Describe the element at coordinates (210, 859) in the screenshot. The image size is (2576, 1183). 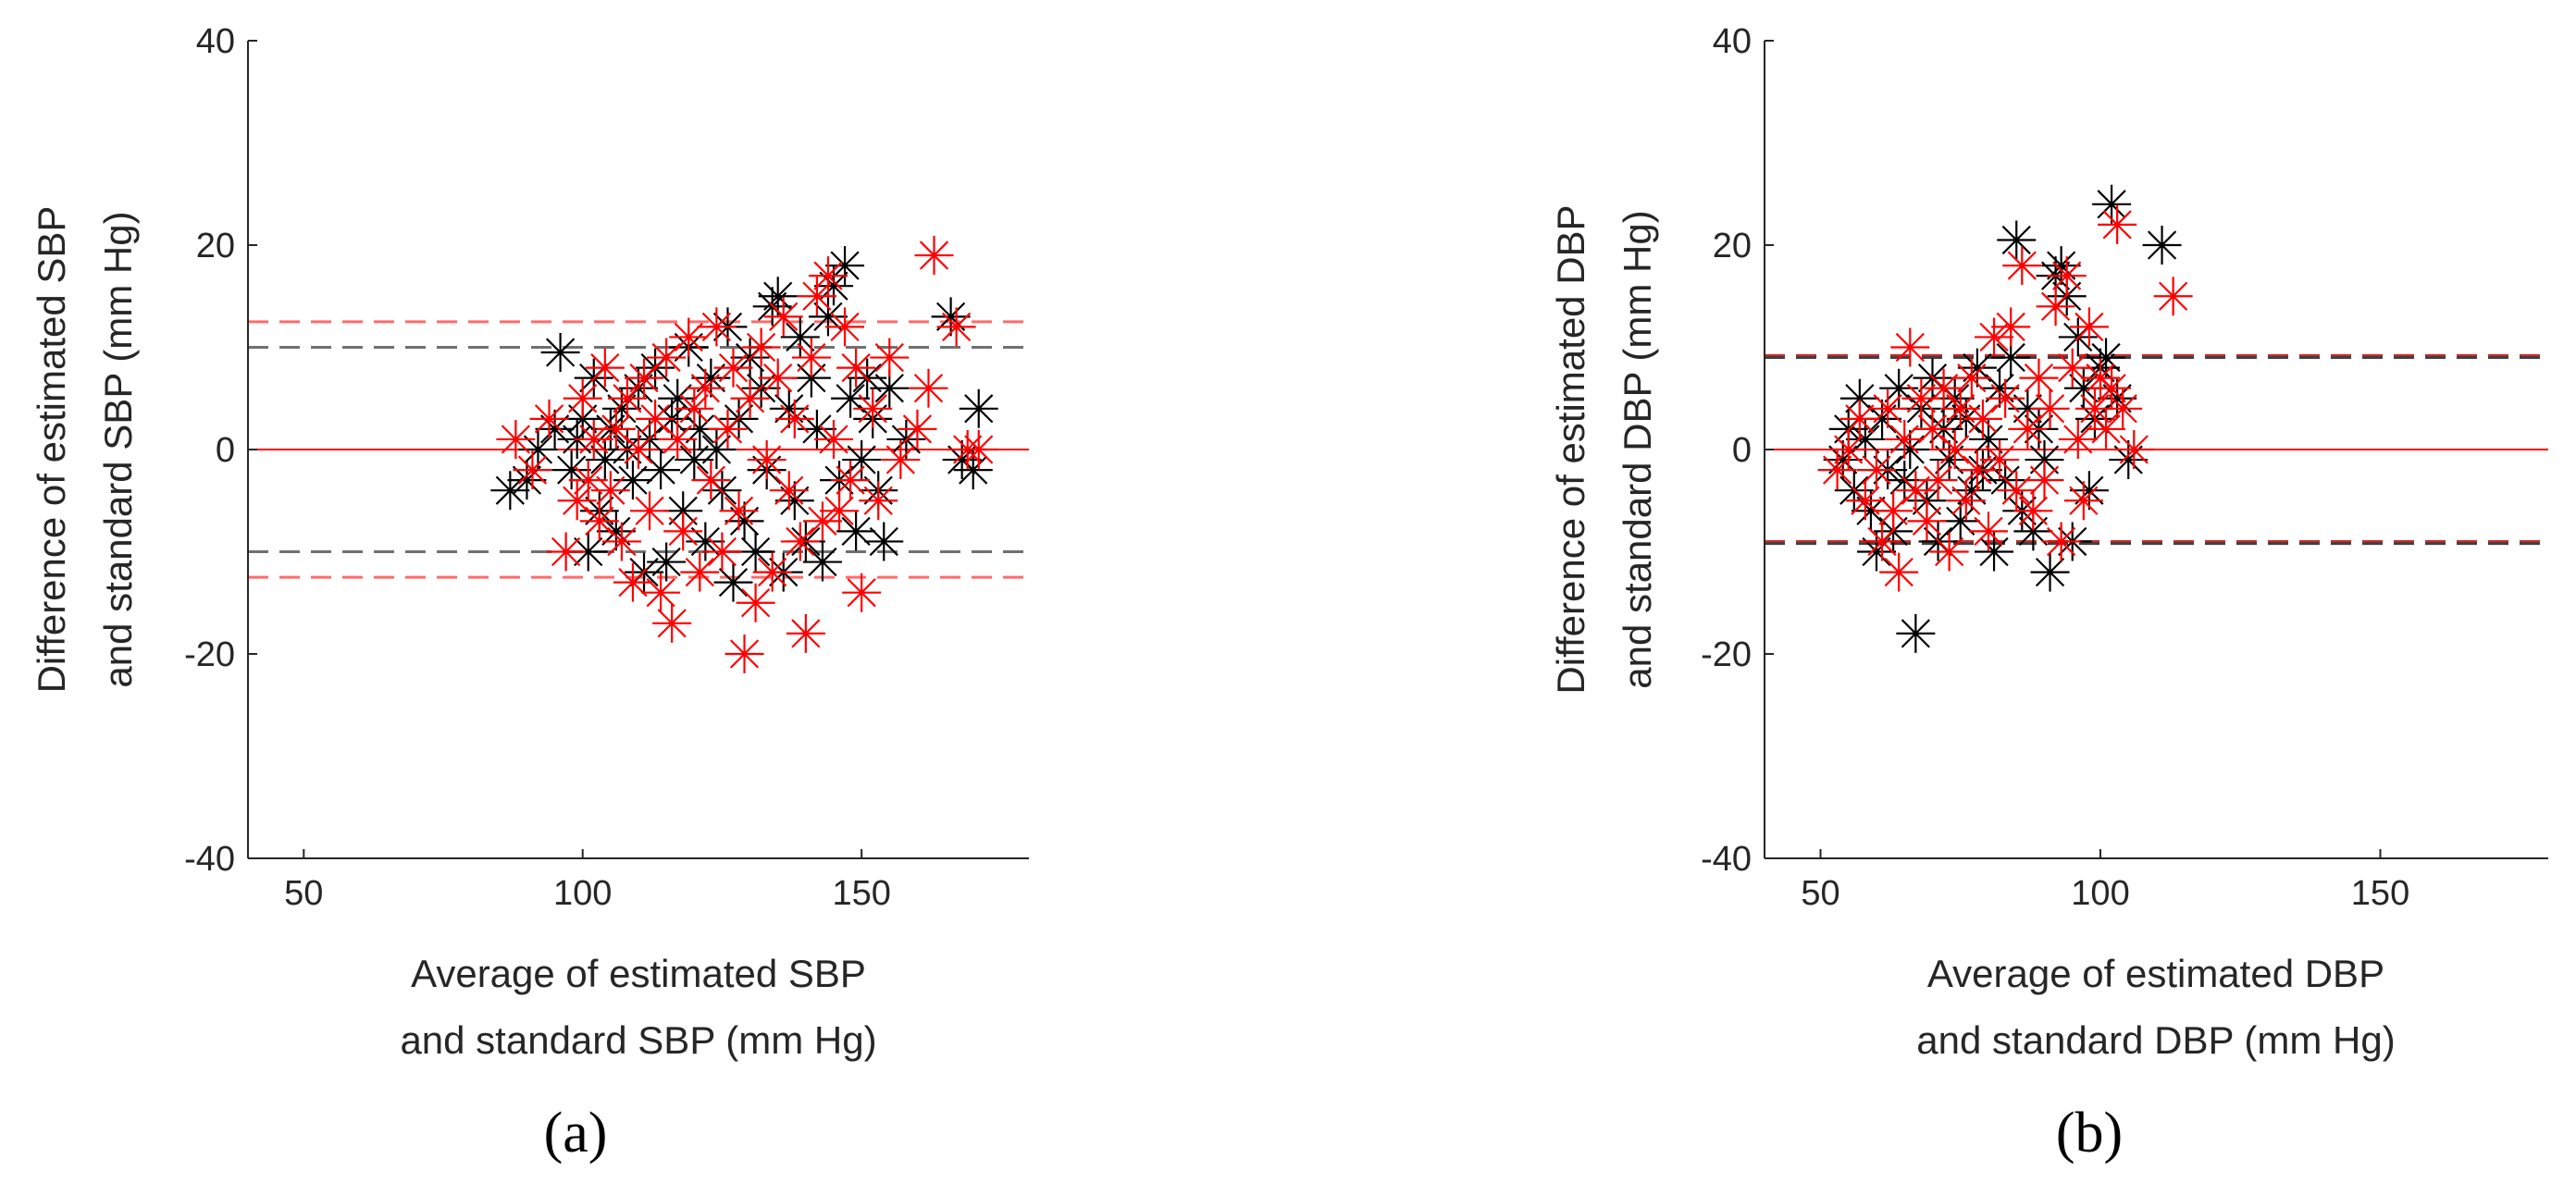
I see `panel-a-y-tick-label: -40` at that location.